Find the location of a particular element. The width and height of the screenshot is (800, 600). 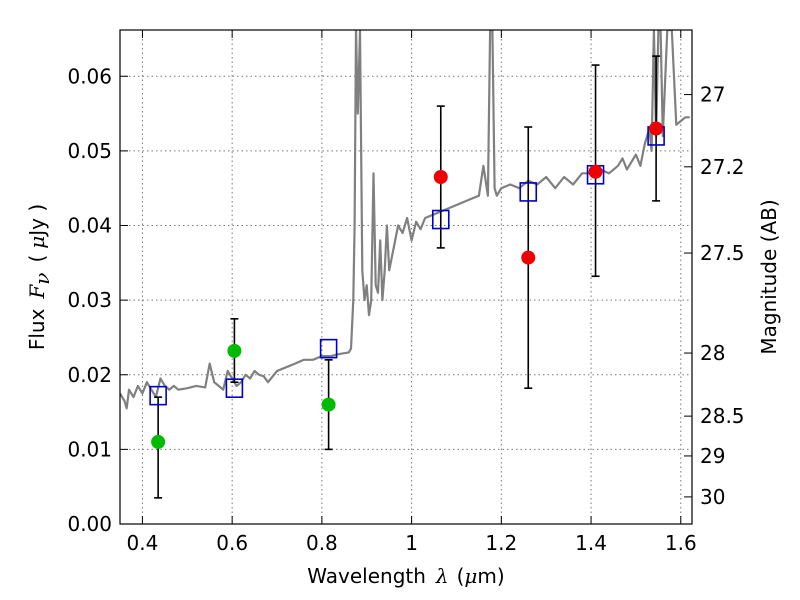

y2-tick-label: 29 is located at coordinates (712, 456).